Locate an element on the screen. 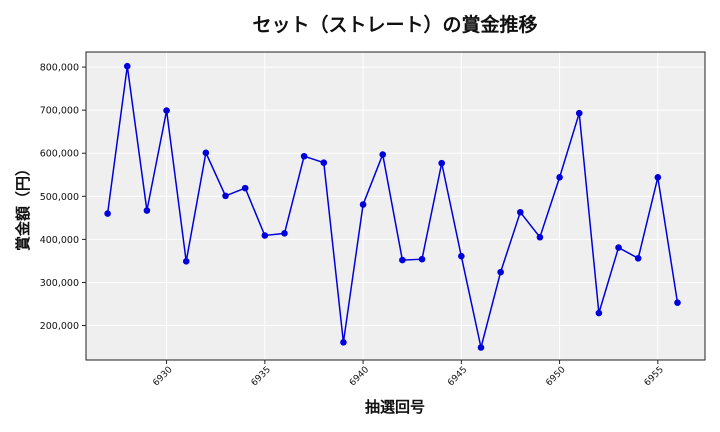 Image resolution: width=720 pixels, height=432 pixels. y-tick-label: 500,000 is located at coordinates (59, 197).